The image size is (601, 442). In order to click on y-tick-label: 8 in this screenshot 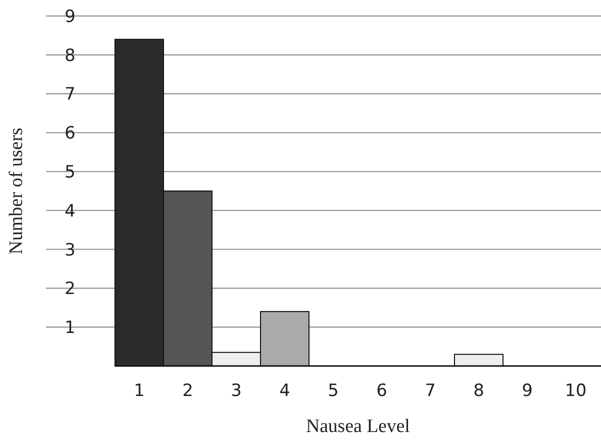, I will do `click(70, 56)`.